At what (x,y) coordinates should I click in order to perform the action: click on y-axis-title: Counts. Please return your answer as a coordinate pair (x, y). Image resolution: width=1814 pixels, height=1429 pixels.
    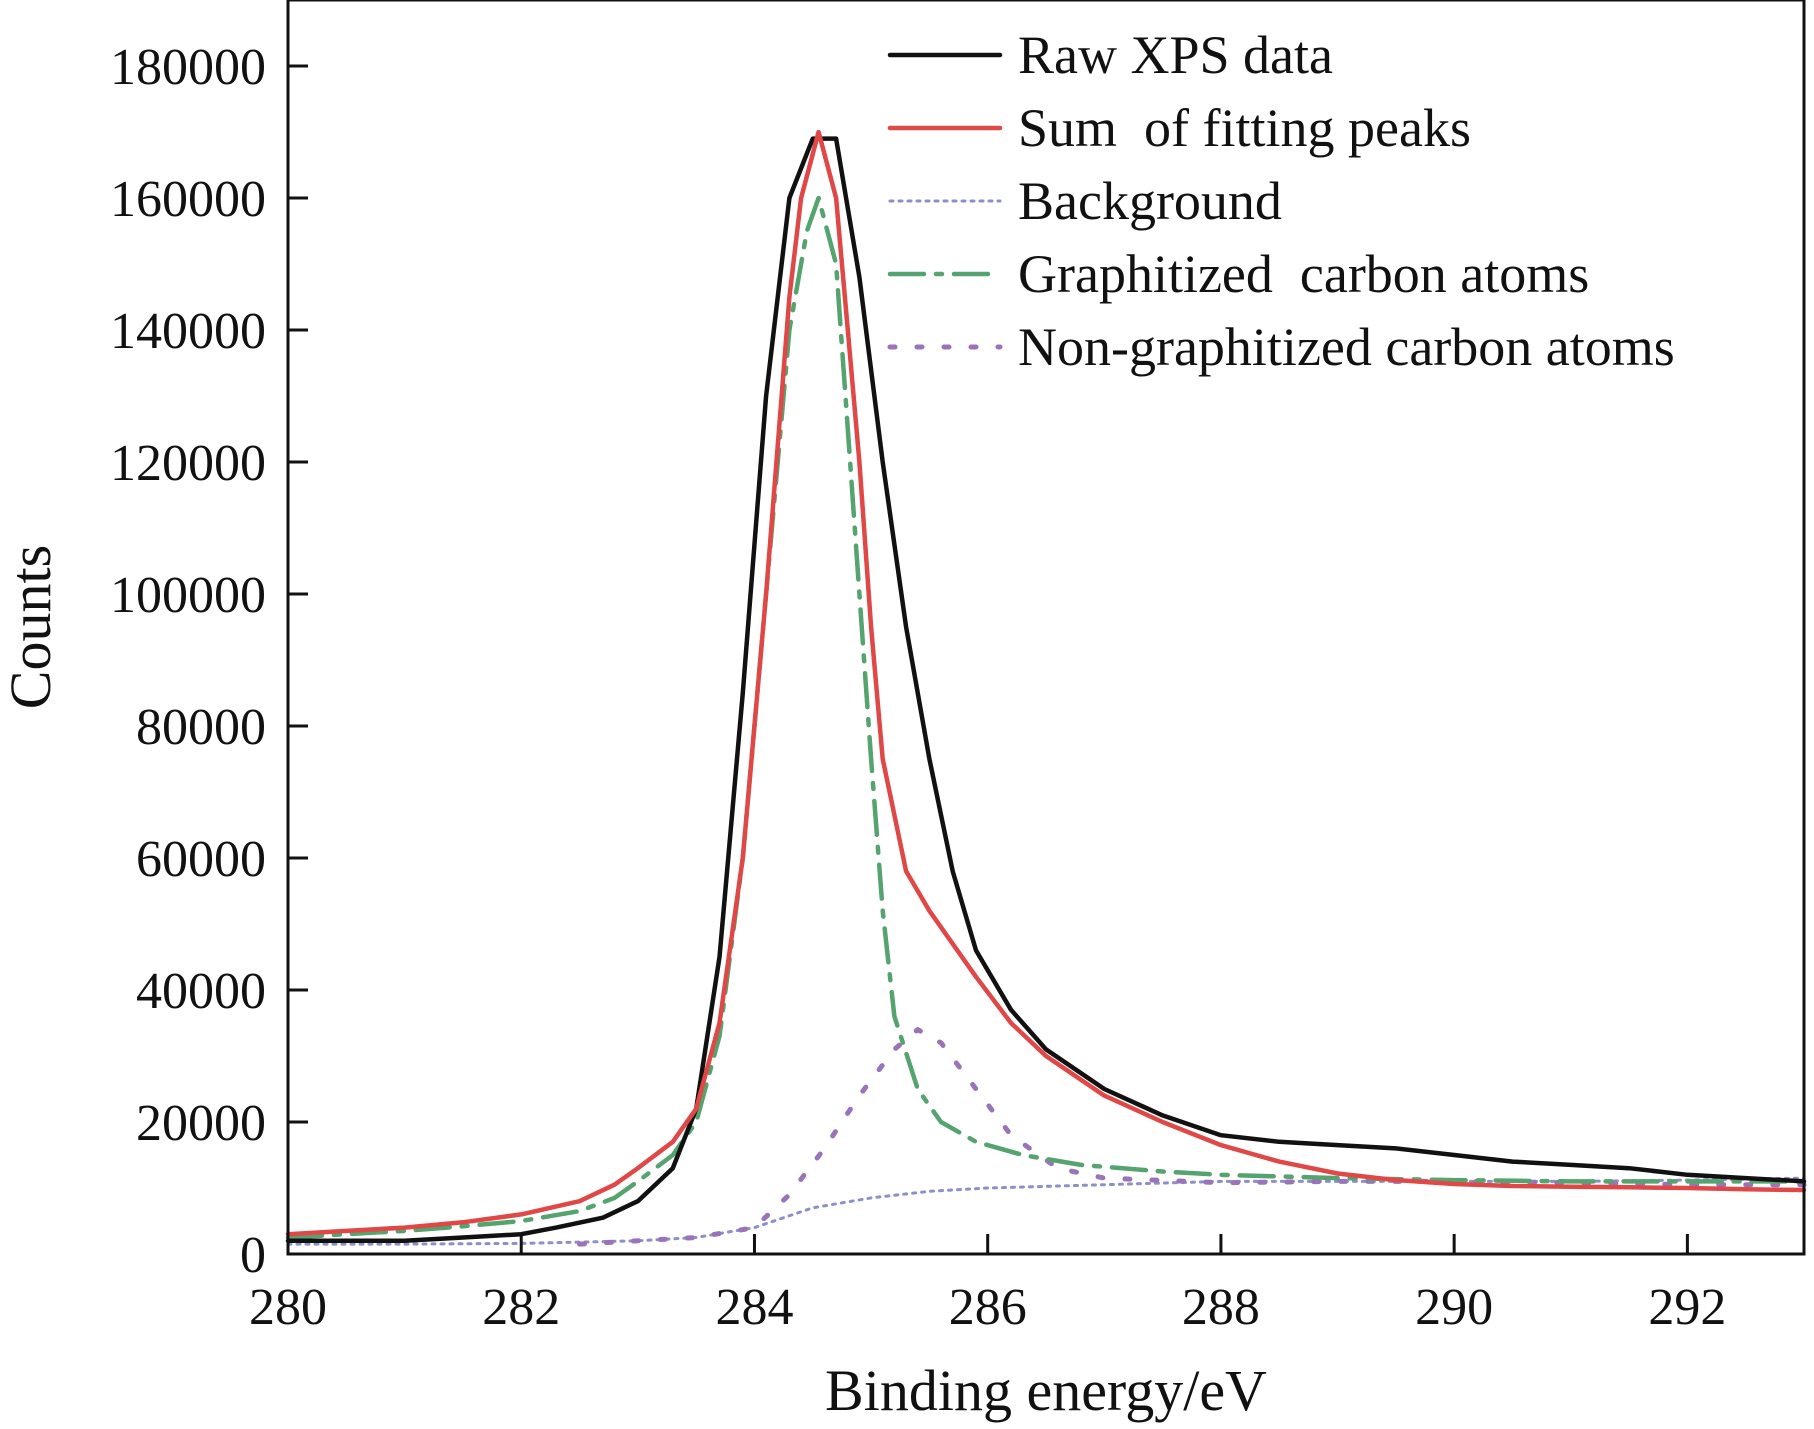
    Looking at the image, I should click on (31, 627).